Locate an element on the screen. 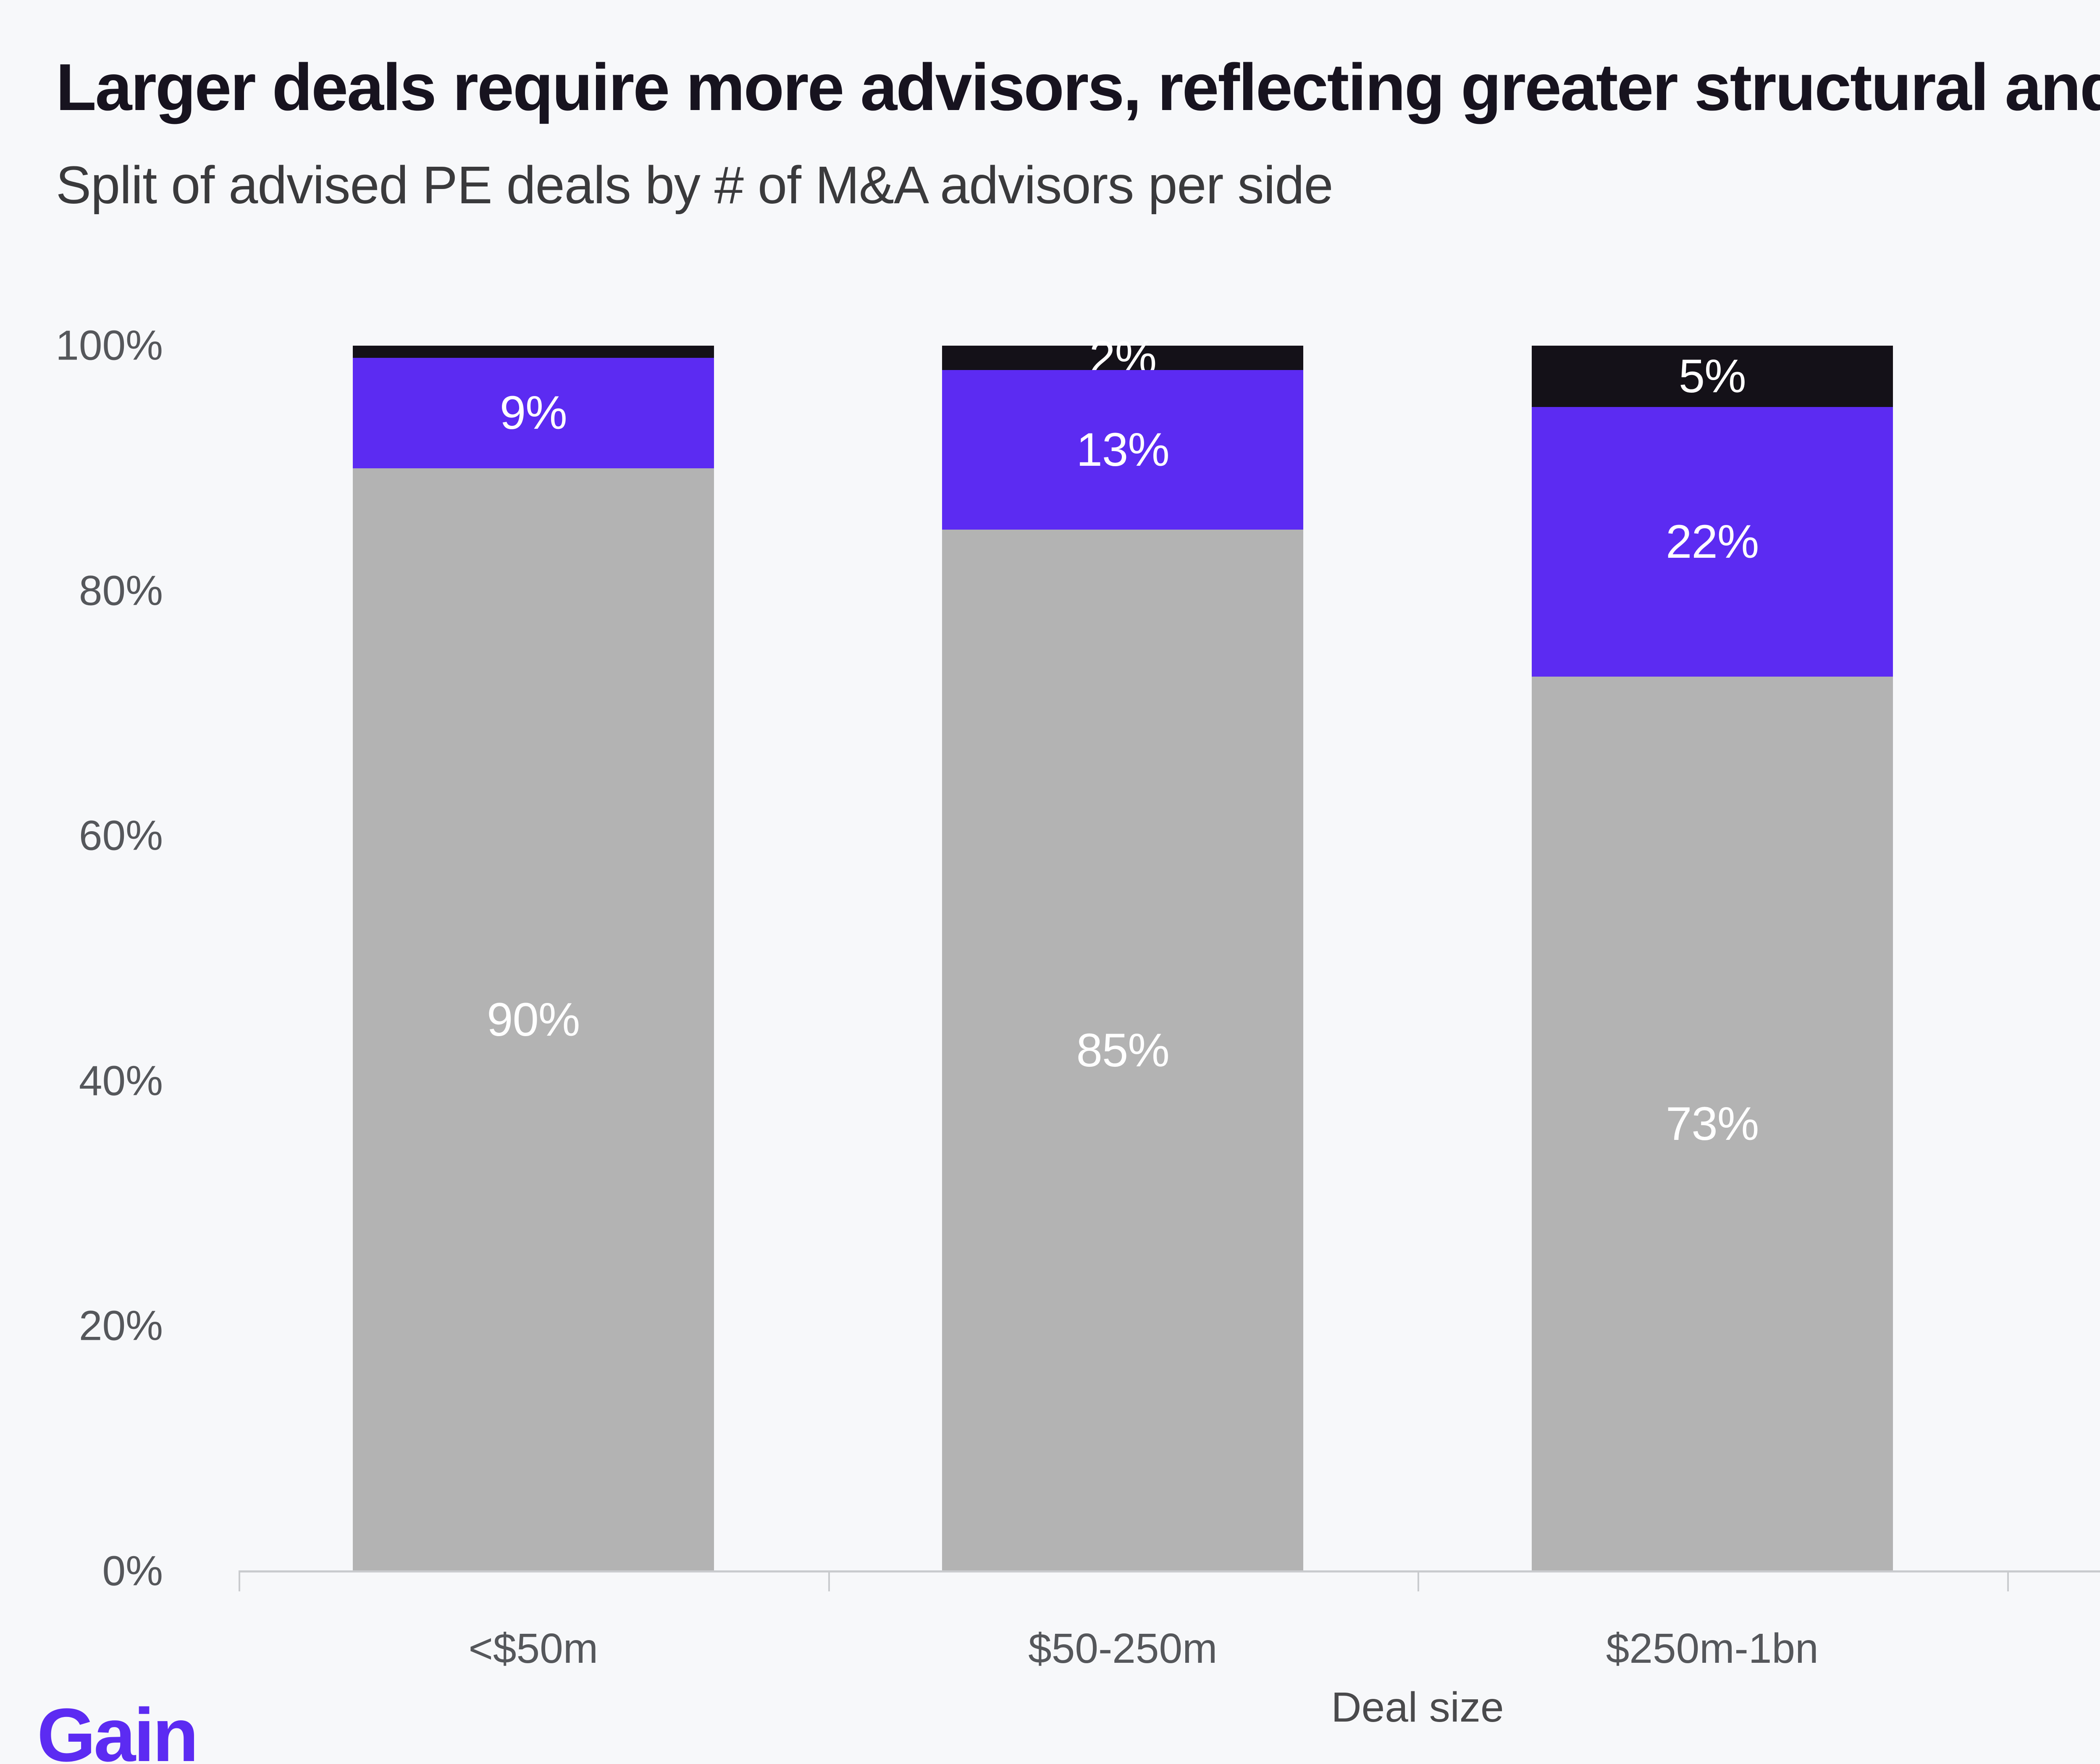  bar-segment: 22% is located at coordinates (1712, 542).